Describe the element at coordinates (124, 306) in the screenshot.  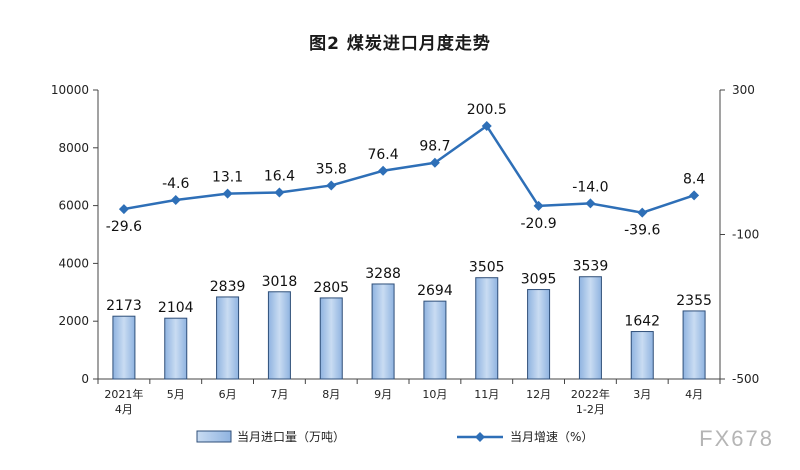
I see `bar-value-label: 2173` at that location.